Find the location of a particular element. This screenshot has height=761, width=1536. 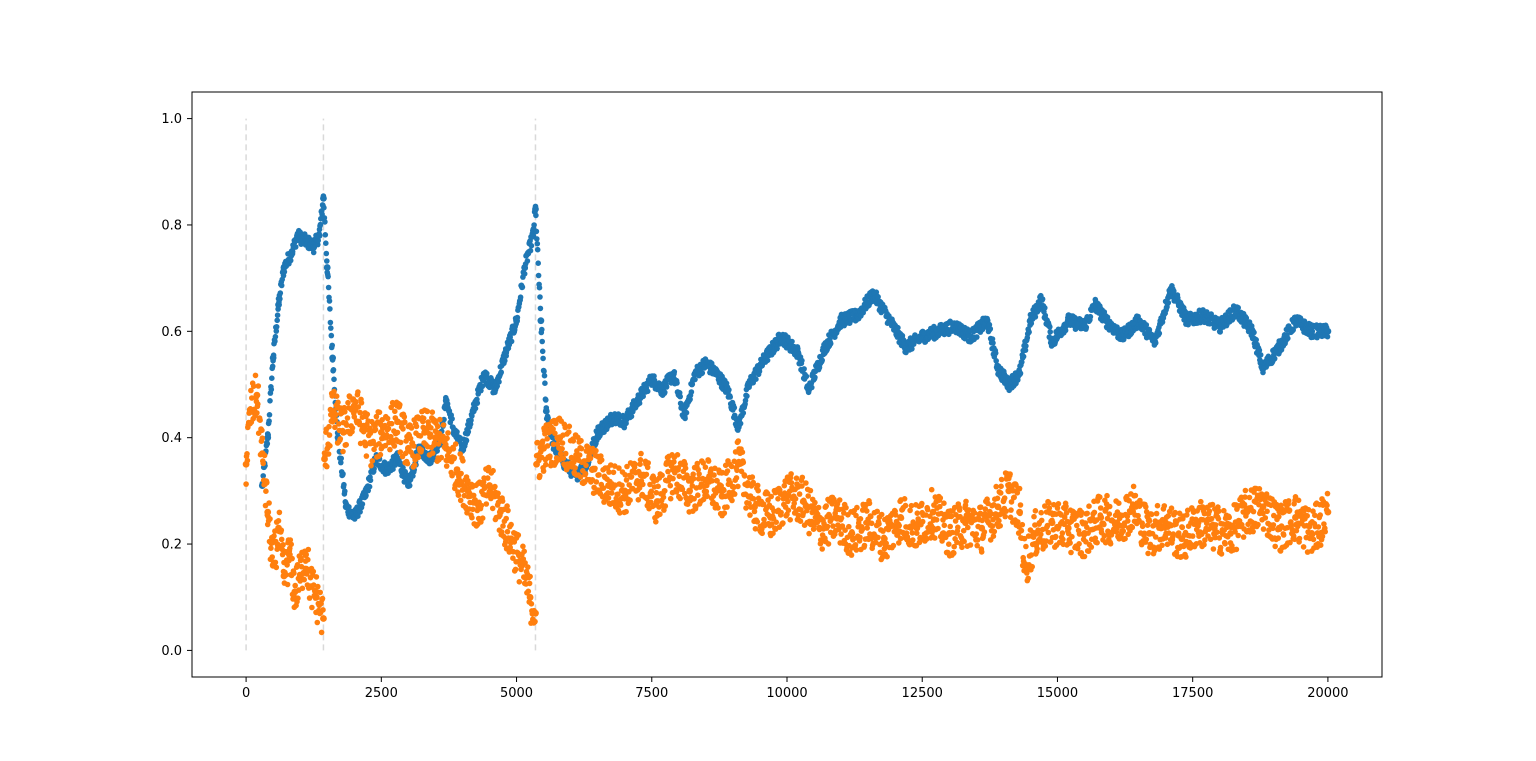

x-tick-label-8: 20000 is located at coordinates (1327, 693).